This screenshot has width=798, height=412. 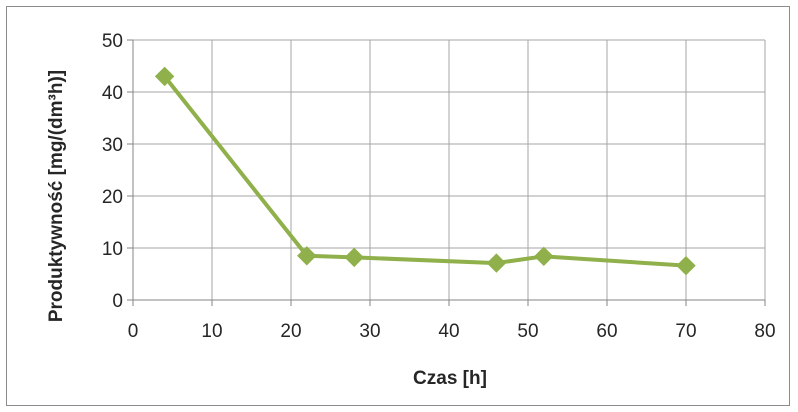 What do you see at coordinates (112, 197) in the screenshot?
I see `y-tick-label: 20` at bounding box center [112, 197].